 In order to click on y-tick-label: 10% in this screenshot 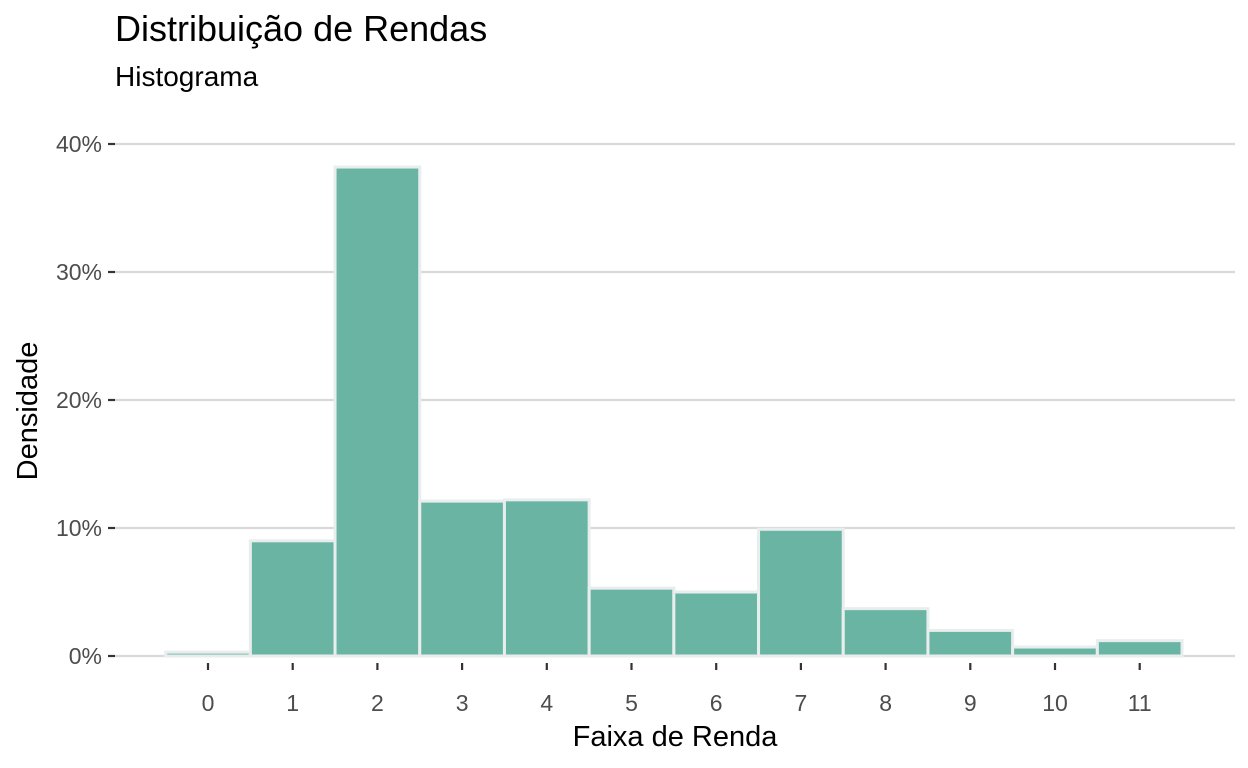, I will do `click(79, 528)`.